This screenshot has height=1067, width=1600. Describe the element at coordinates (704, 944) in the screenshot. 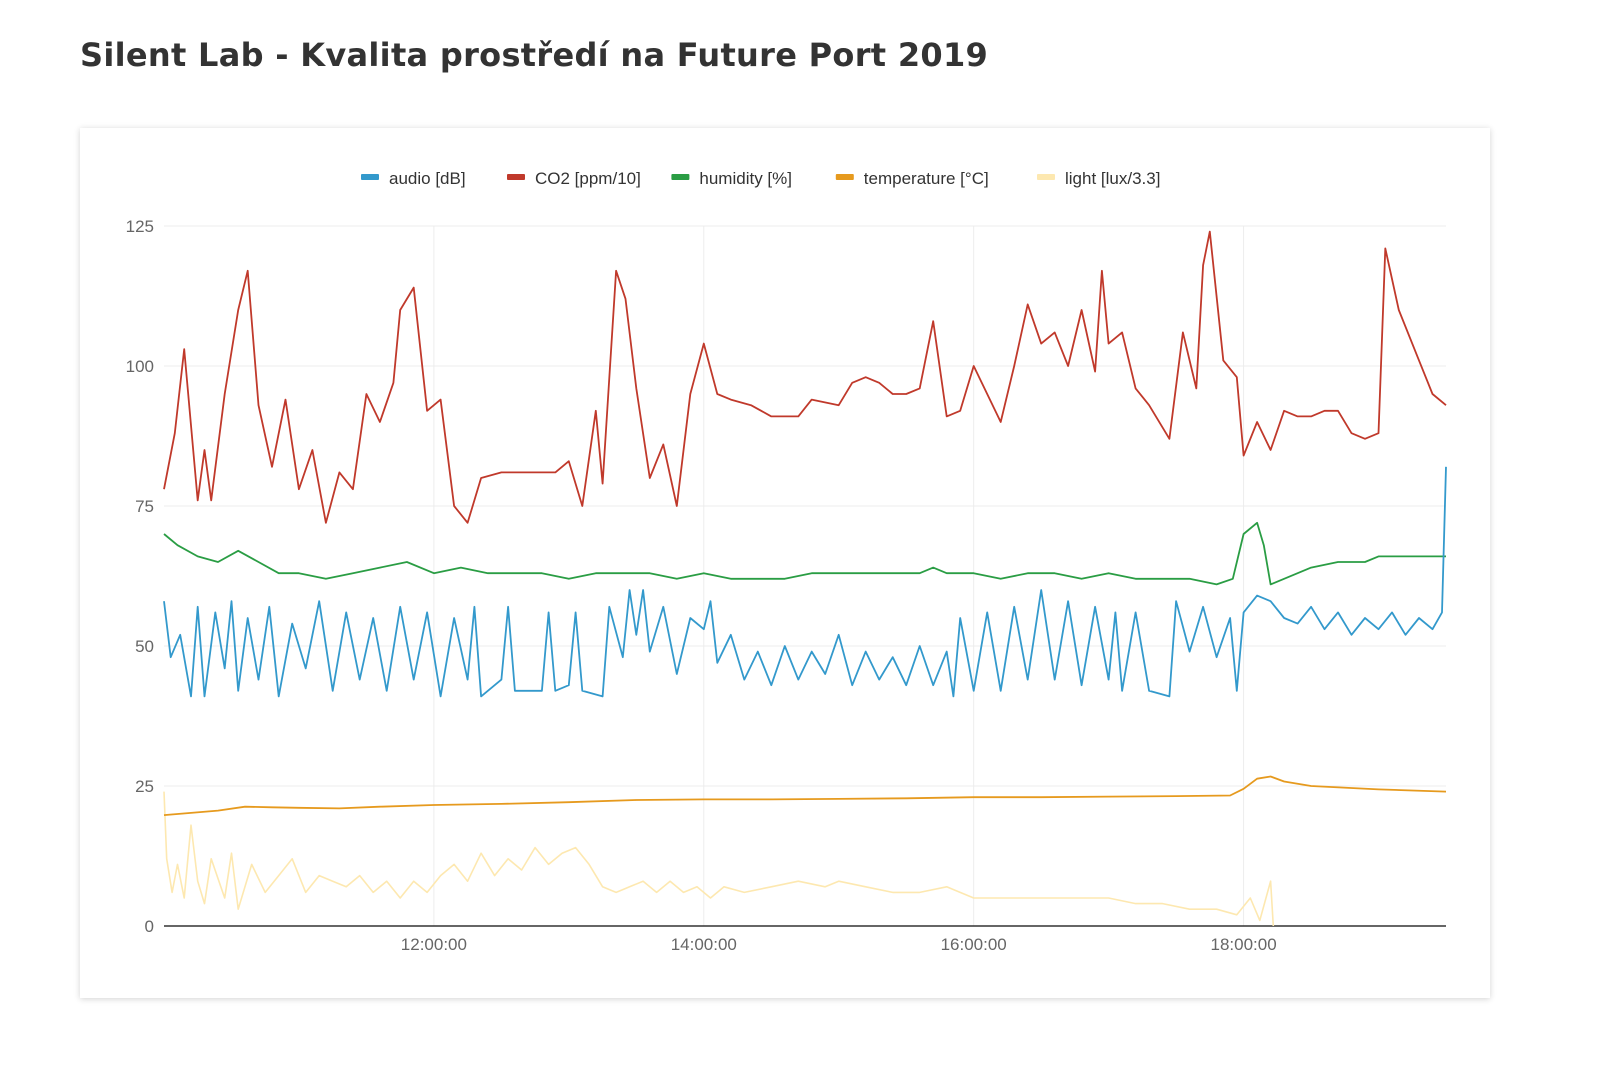

I see `x-tick-label: 14:00:00` at that location.